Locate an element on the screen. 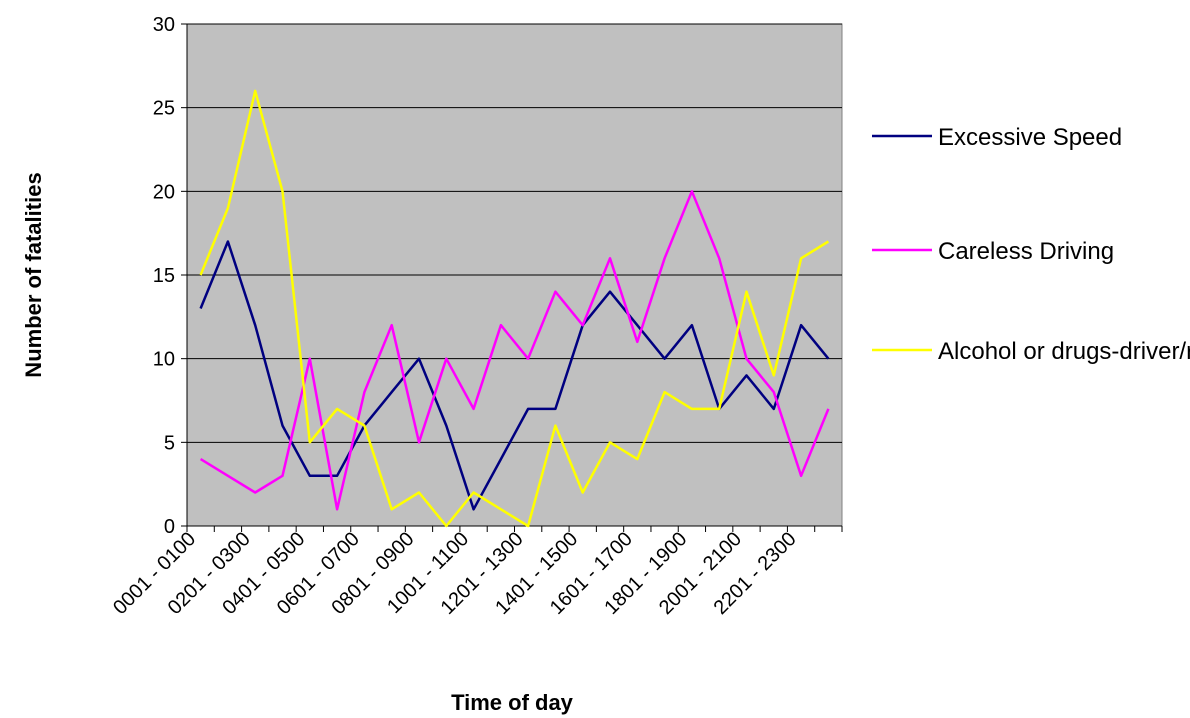  y-tick-label: 15 is located at coordinates (164, 276).